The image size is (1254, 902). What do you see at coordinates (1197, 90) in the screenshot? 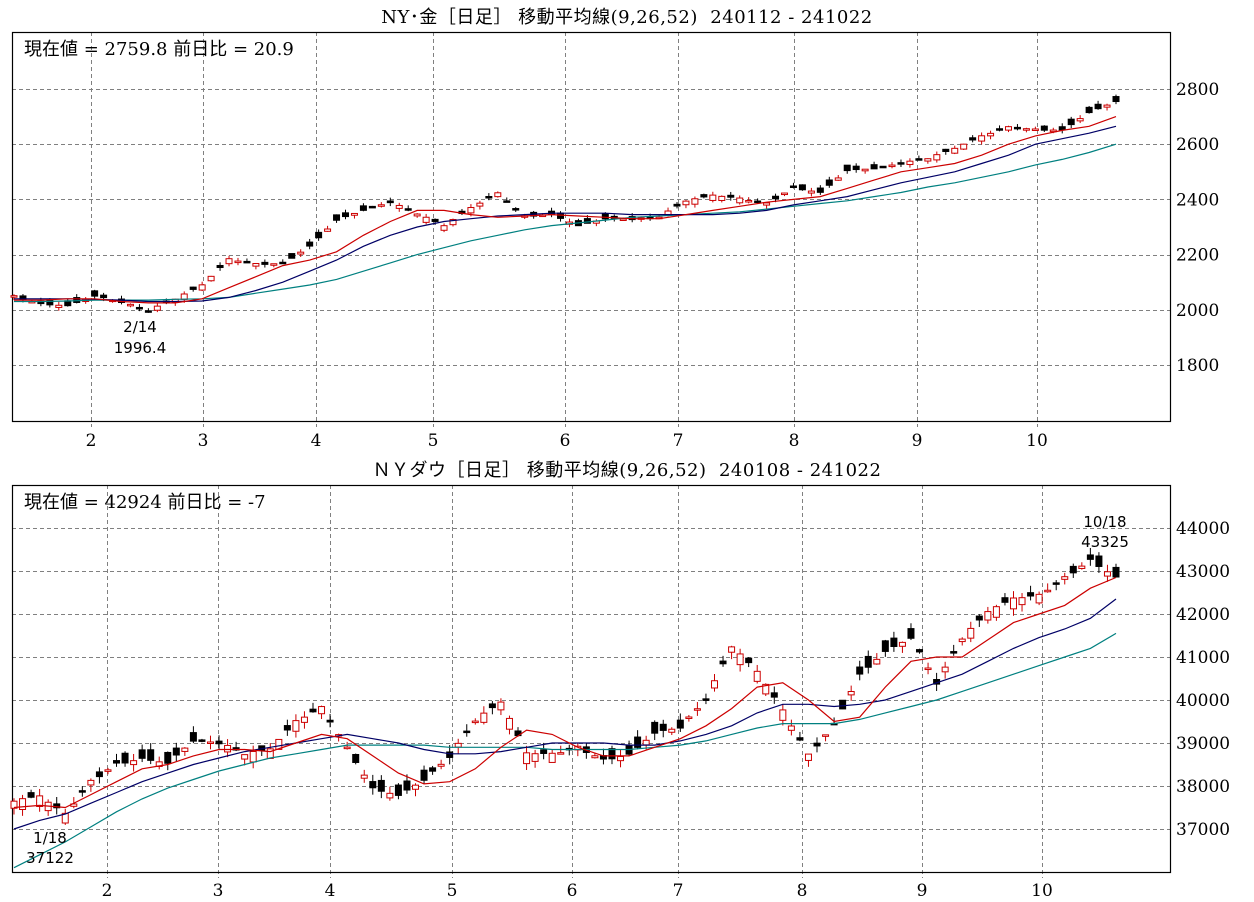
I see `y-tick-label: 2800` at bounding box center [1197, 90].